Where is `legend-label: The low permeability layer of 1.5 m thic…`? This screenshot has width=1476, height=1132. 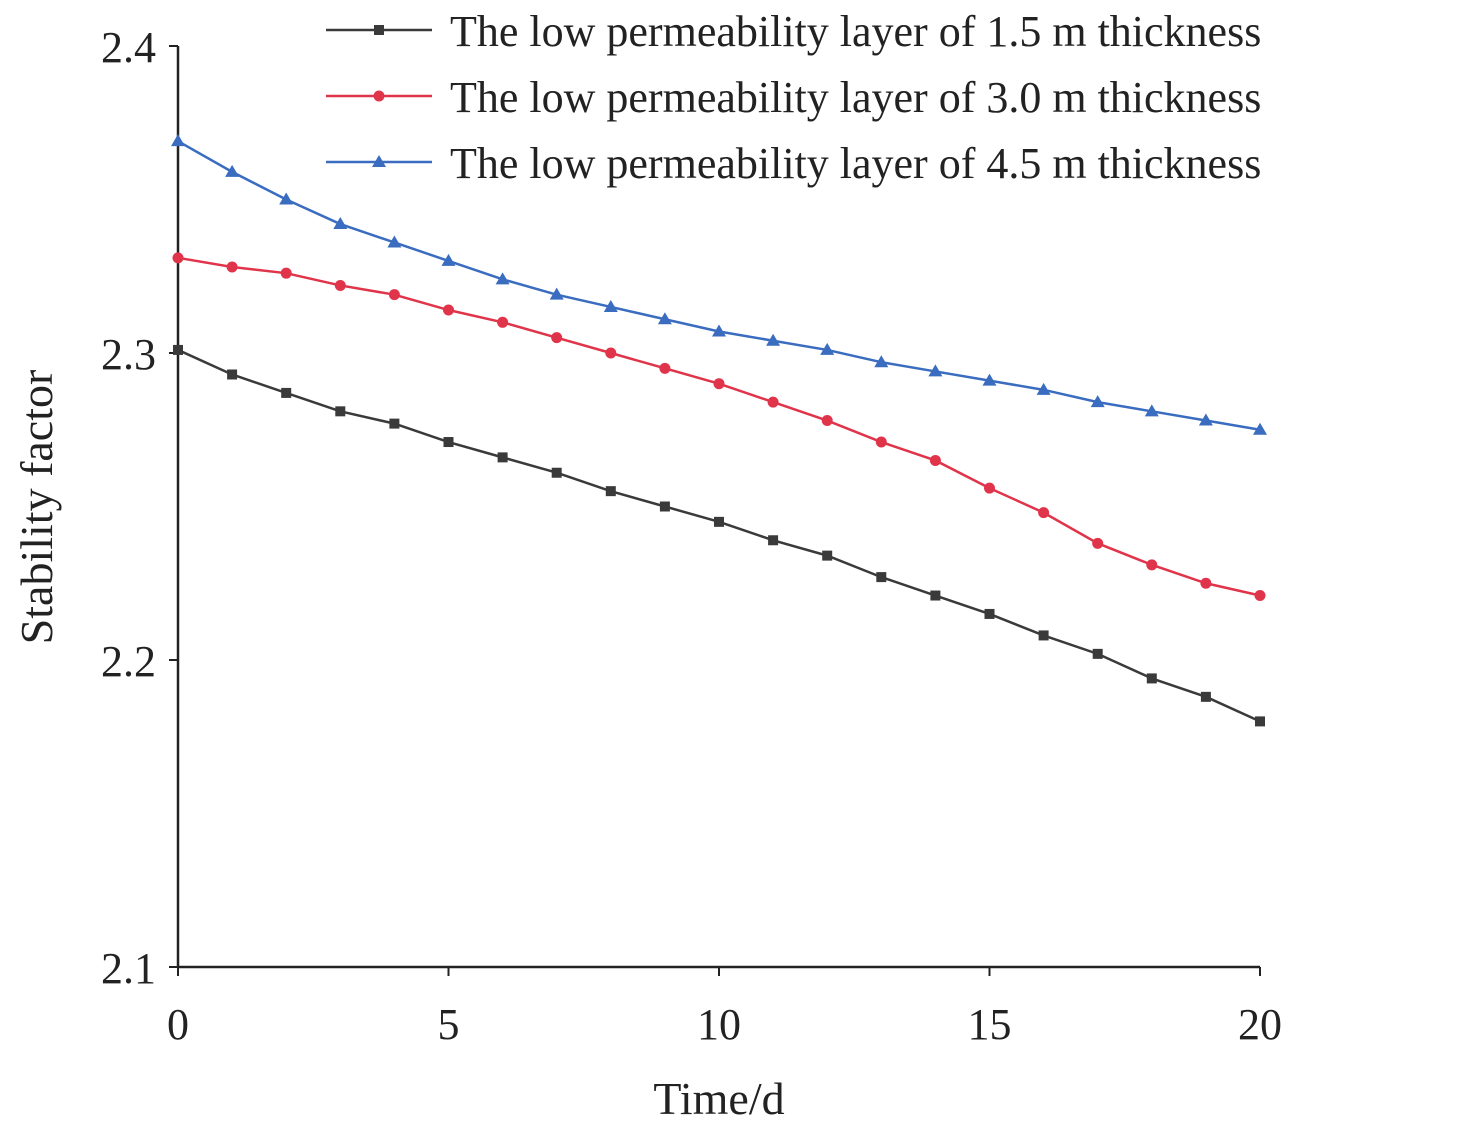
legend-label: The low permeability layer of 1.5 m thic… is located at coordinates (855, 31).